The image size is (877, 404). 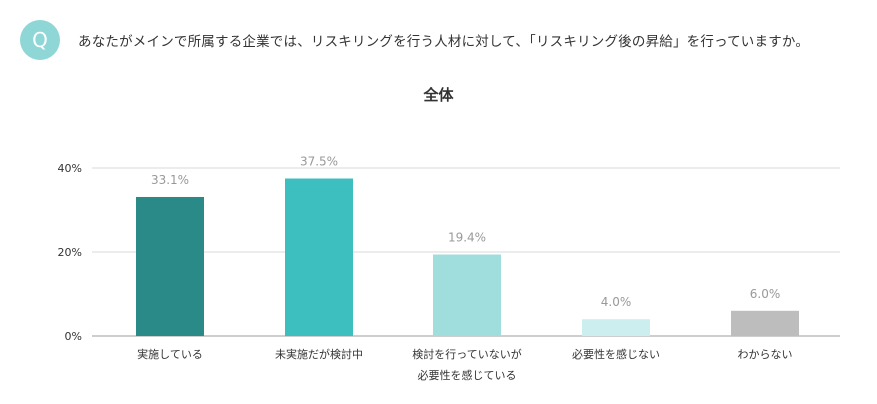 What do you see at coordinates (765, 294) in the screenshot?
I see `data-label: 6.0%` at bounding box center [765, 294].